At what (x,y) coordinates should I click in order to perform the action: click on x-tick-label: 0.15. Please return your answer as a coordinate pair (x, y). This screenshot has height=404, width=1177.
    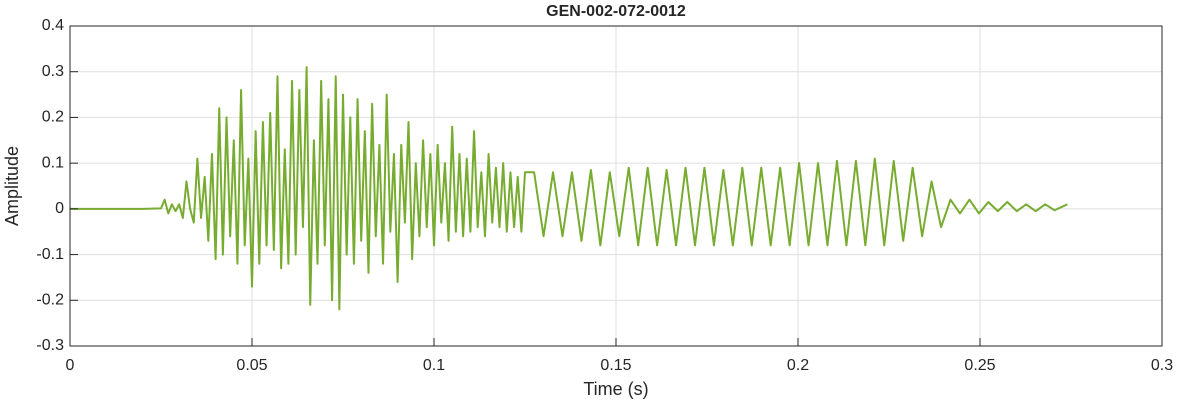
    Looking at the image, I should click on (615, 365).